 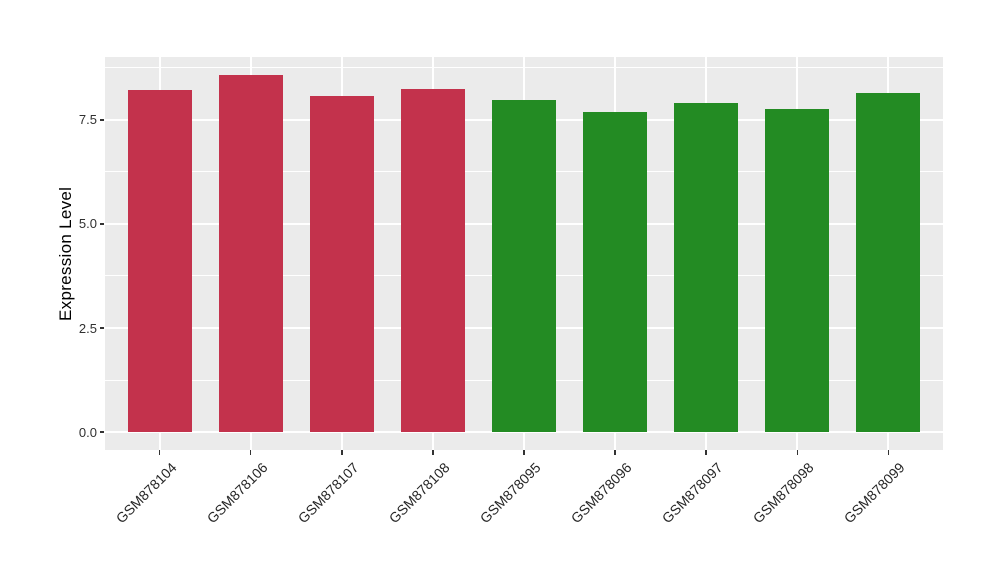 I want to click on bar-GSM878097, so click(x=706, y=267).